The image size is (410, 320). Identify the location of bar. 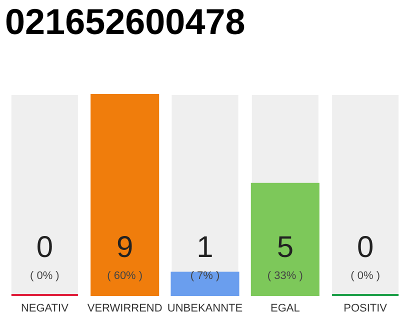
(205, 284).